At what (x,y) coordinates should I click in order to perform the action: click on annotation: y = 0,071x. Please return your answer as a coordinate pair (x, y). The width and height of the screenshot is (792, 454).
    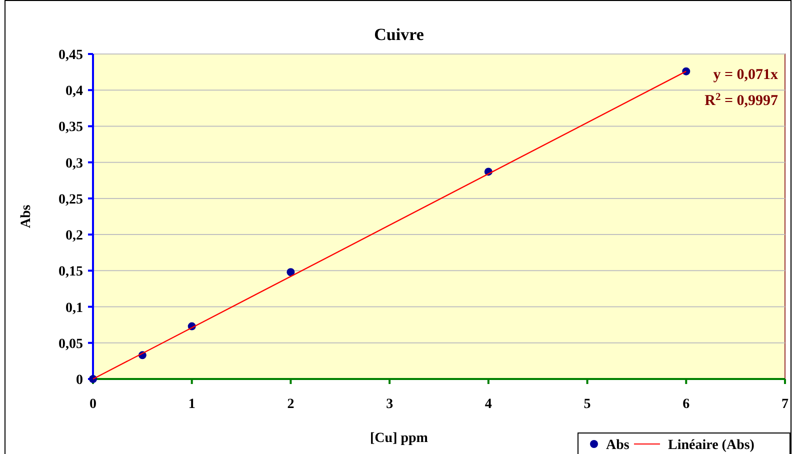
    Looking at the image, I should click on (745, 75).